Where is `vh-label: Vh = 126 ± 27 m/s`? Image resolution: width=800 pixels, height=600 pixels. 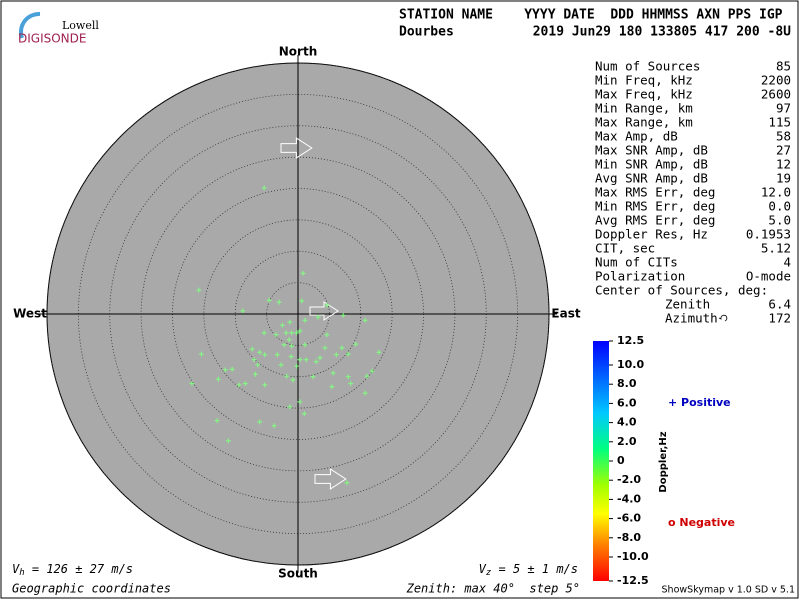
vh-label: Vh = 126 ± 27 m/s is located at coordinates (72, 570).